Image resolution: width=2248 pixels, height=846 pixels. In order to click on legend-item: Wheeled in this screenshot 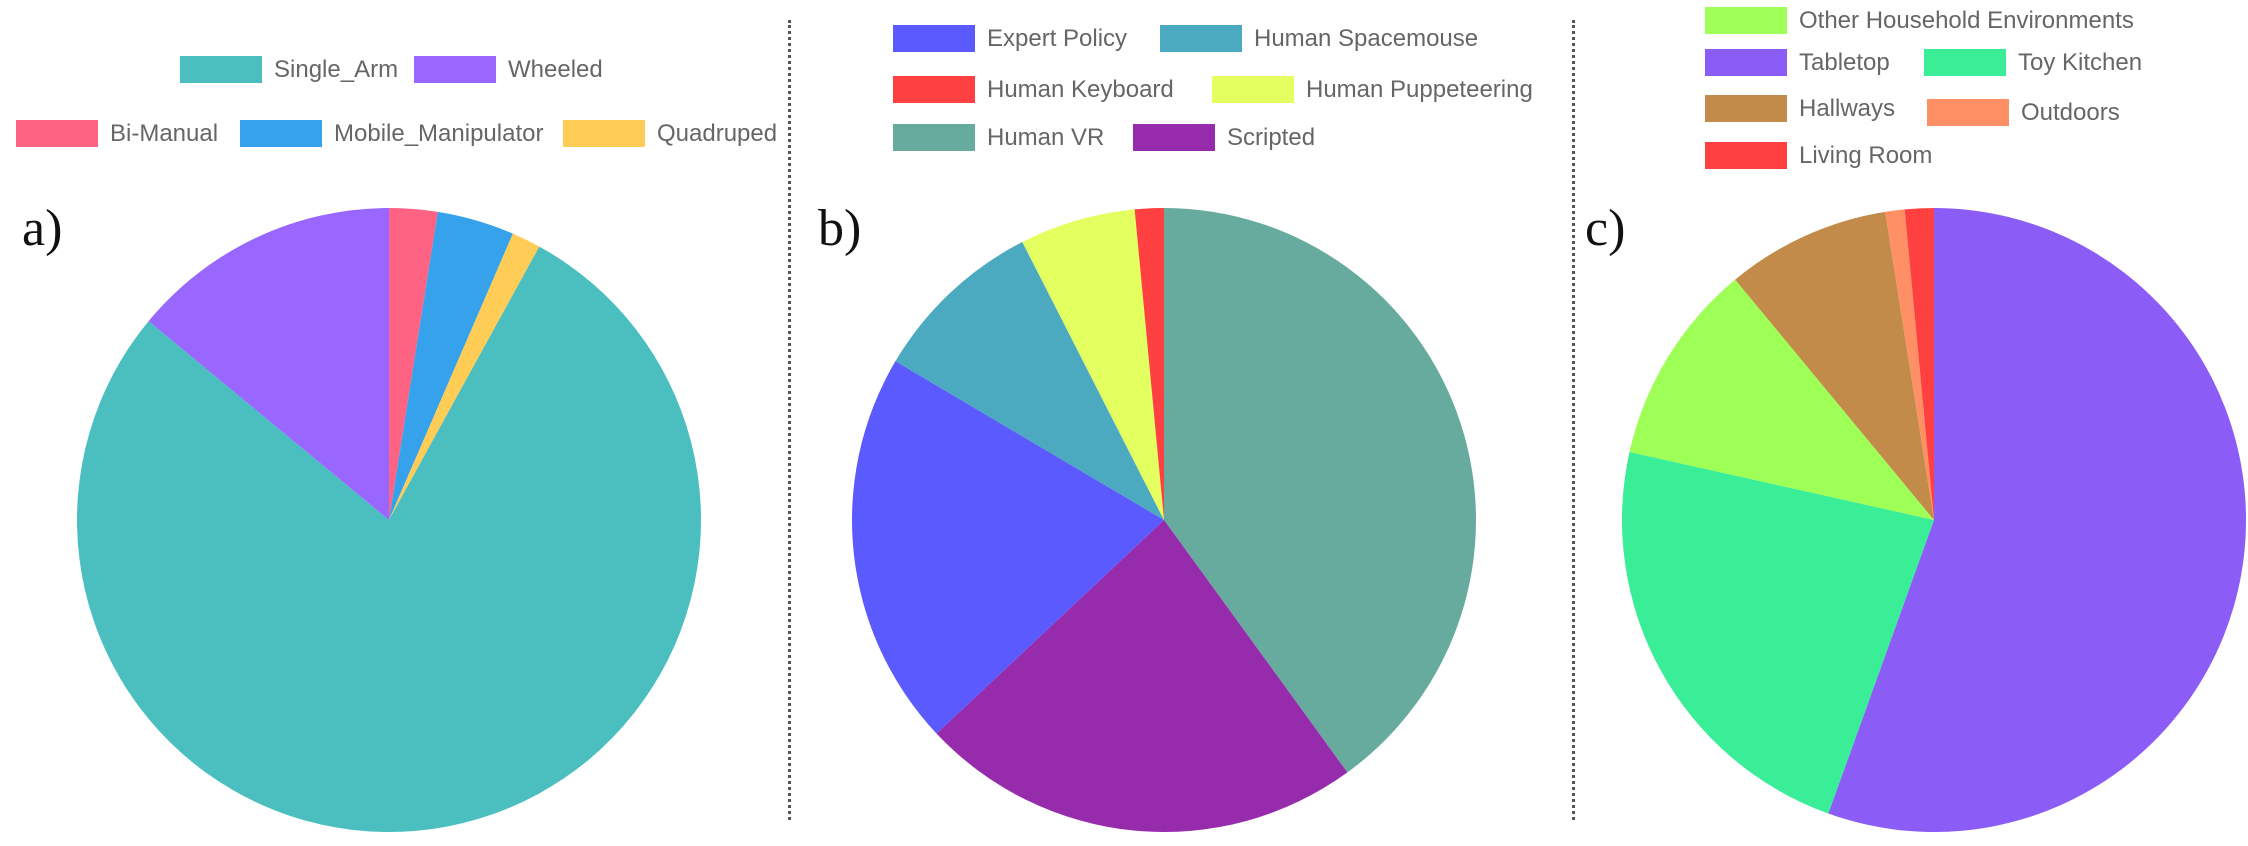, I will do `click(508, 69)`.